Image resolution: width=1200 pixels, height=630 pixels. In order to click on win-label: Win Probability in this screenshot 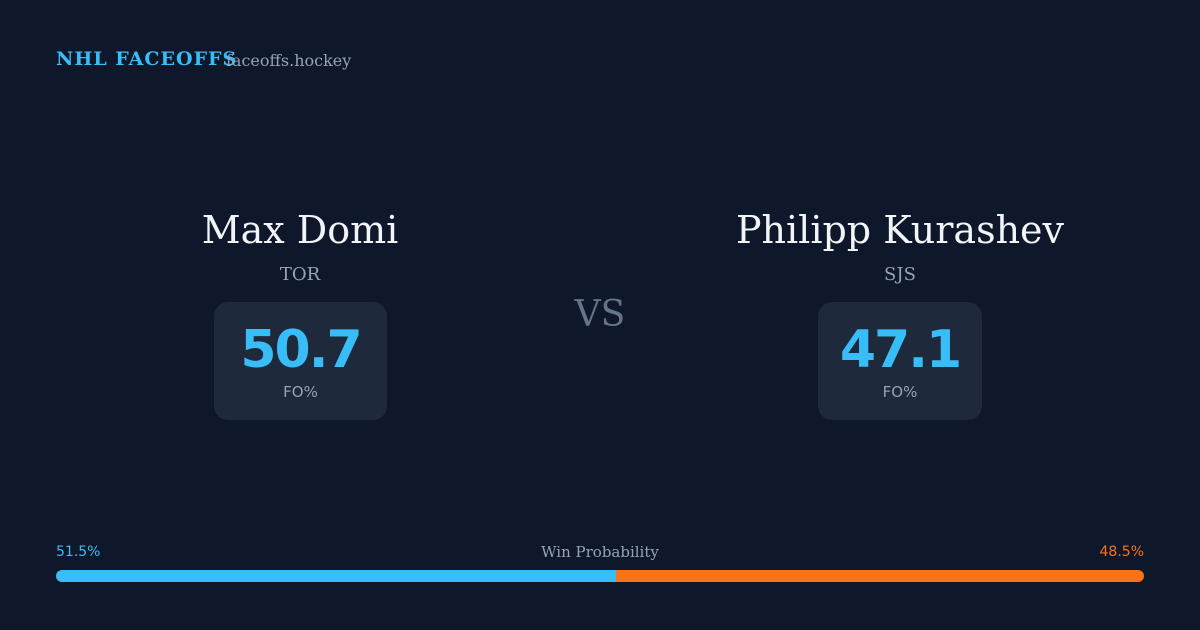, I will do `click(600, 552)`.